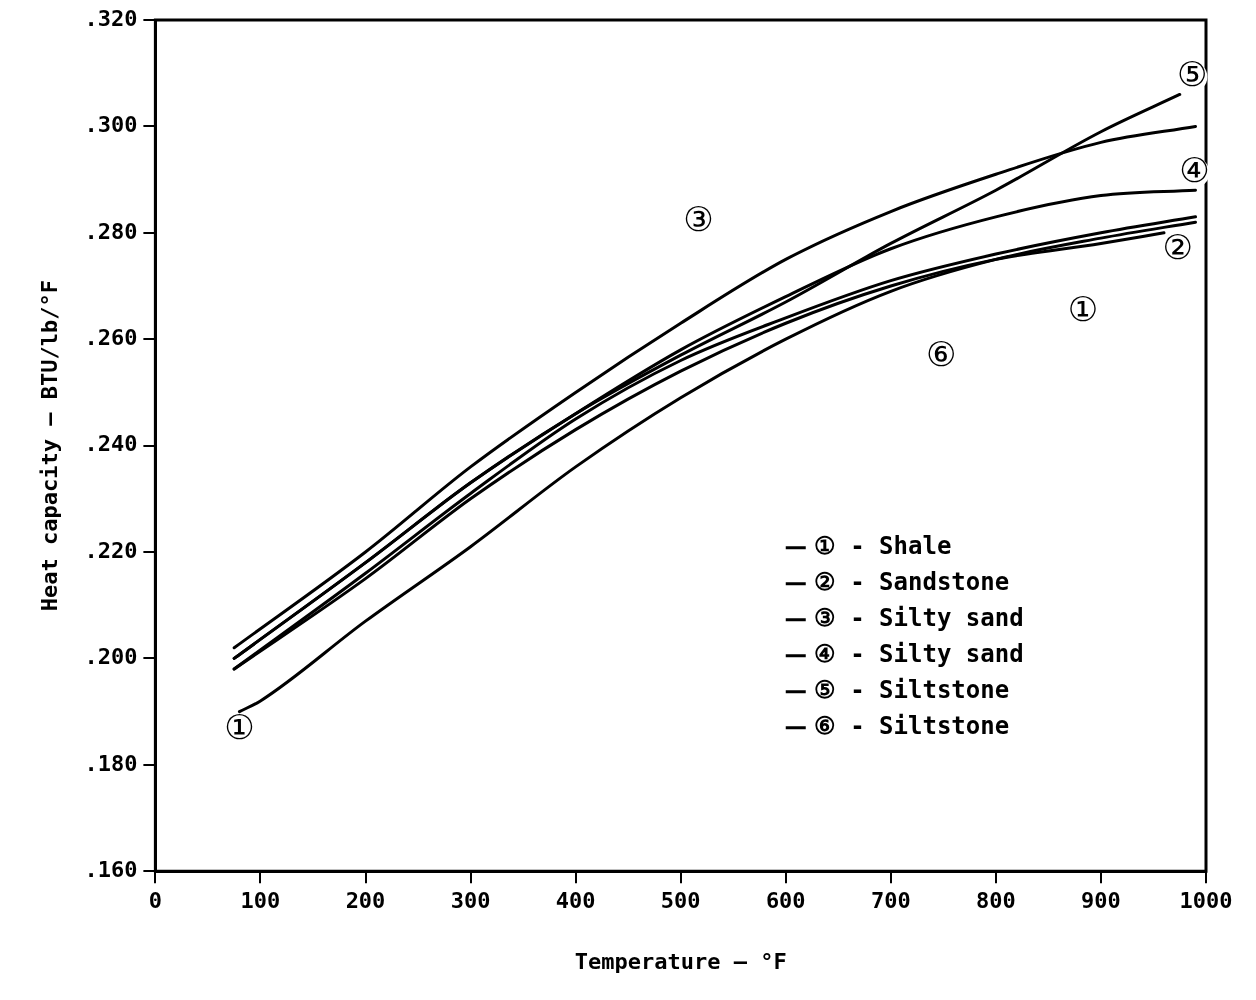  What do you see at coordinates (111, 231) in the screenshot?
I see `y-tick-label: .280` at bounding box center [111, 231].